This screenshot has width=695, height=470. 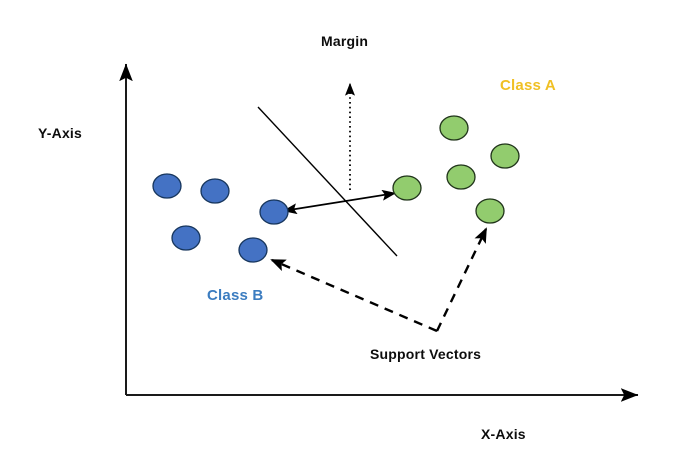 What do you see at coordinates (503, 434) in the screenshot?
I see `x-axis-label: X-Axis` at bounding box center [503, 434].